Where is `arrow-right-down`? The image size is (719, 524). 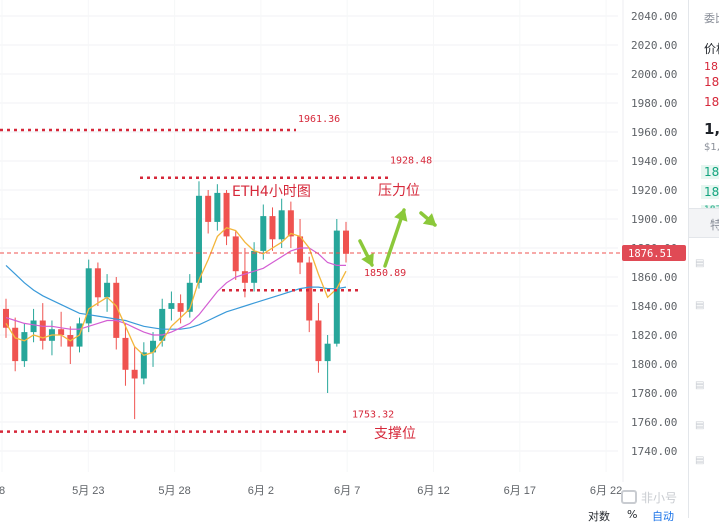 arrow-right-down is located at coordinates (428, 219).